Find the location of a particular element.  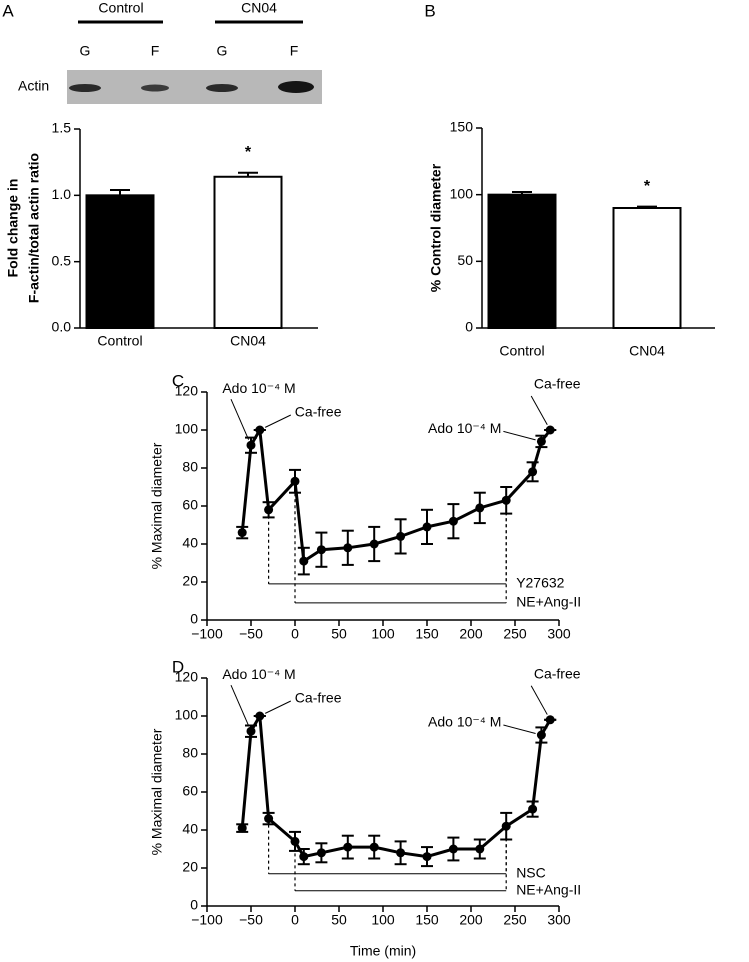

x-tick-label: Control is located at coordinates (521, 351).